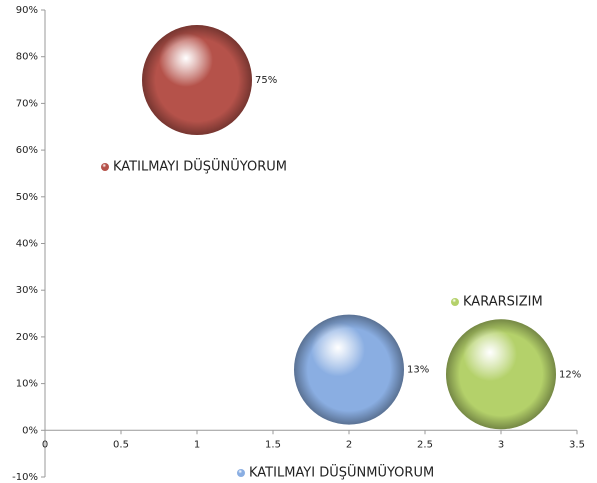 This screenshot has width=597, height=483. I want to click on data-label: 12%, so click(570, 374).